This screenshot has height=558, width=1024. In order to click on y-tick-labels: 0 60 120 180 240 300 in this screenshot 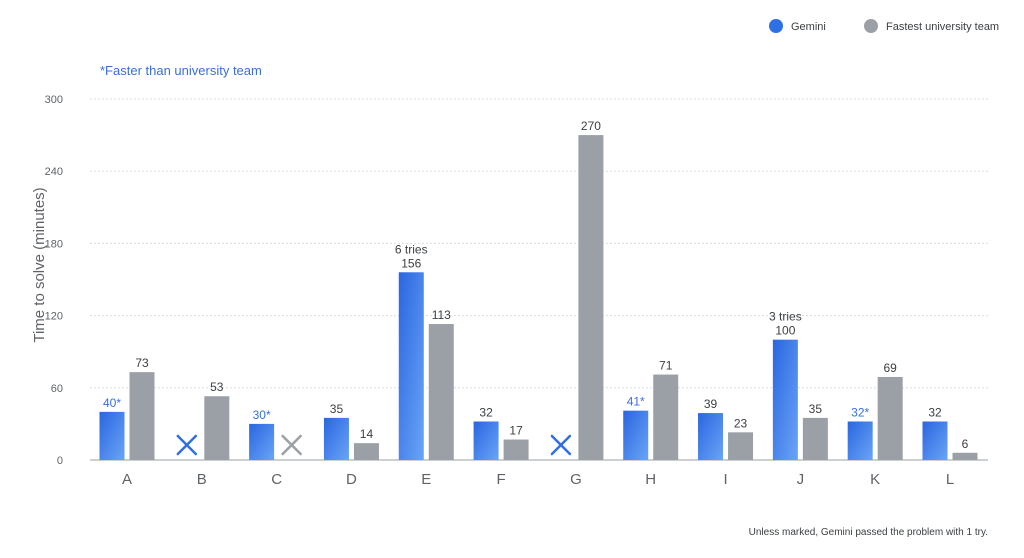, I will do `click(54, 280)`.